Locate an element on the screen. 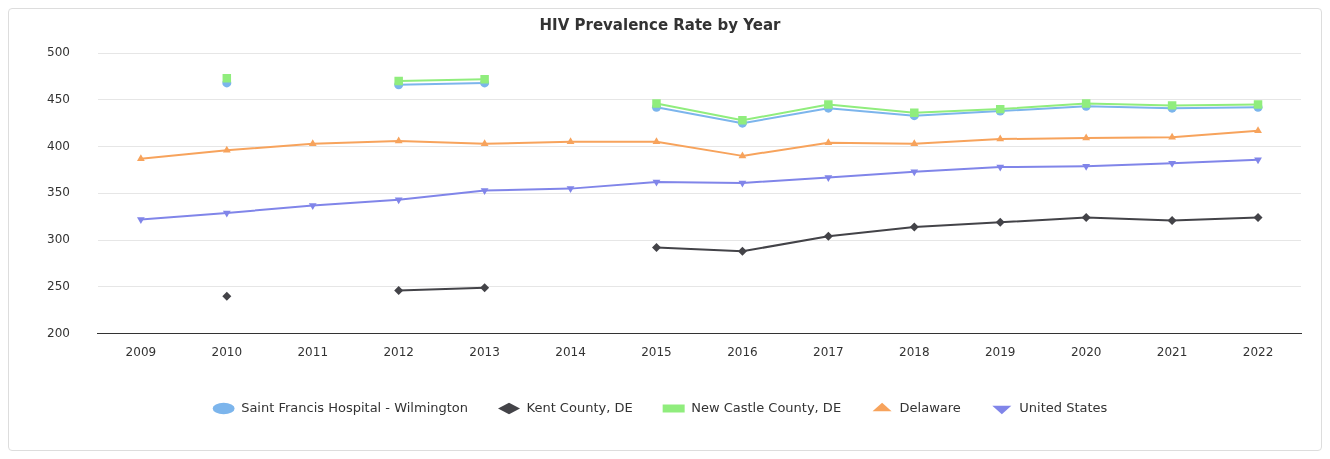  x-tick-label: 2014 is located at coordinates (570, 351).